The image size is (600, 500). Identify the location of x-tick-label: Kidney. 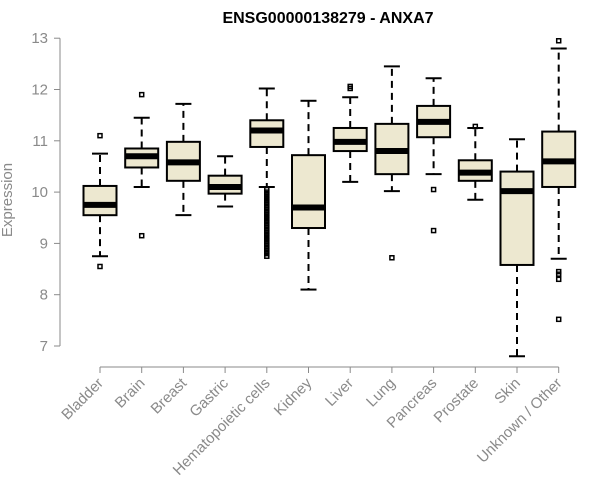
(293, 396).